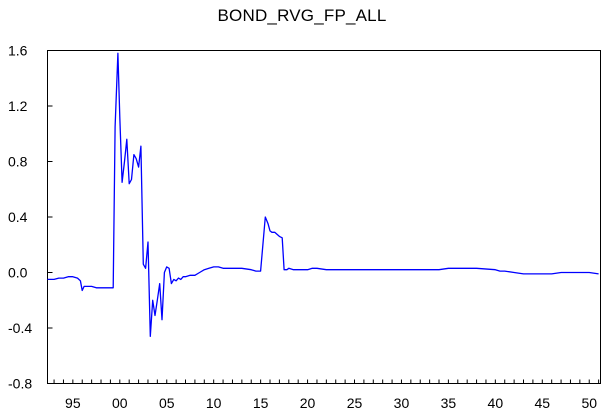 The height and width of the screenshot is (416, 604). I want to click on x-tick-label: 05, so click(167, 403).